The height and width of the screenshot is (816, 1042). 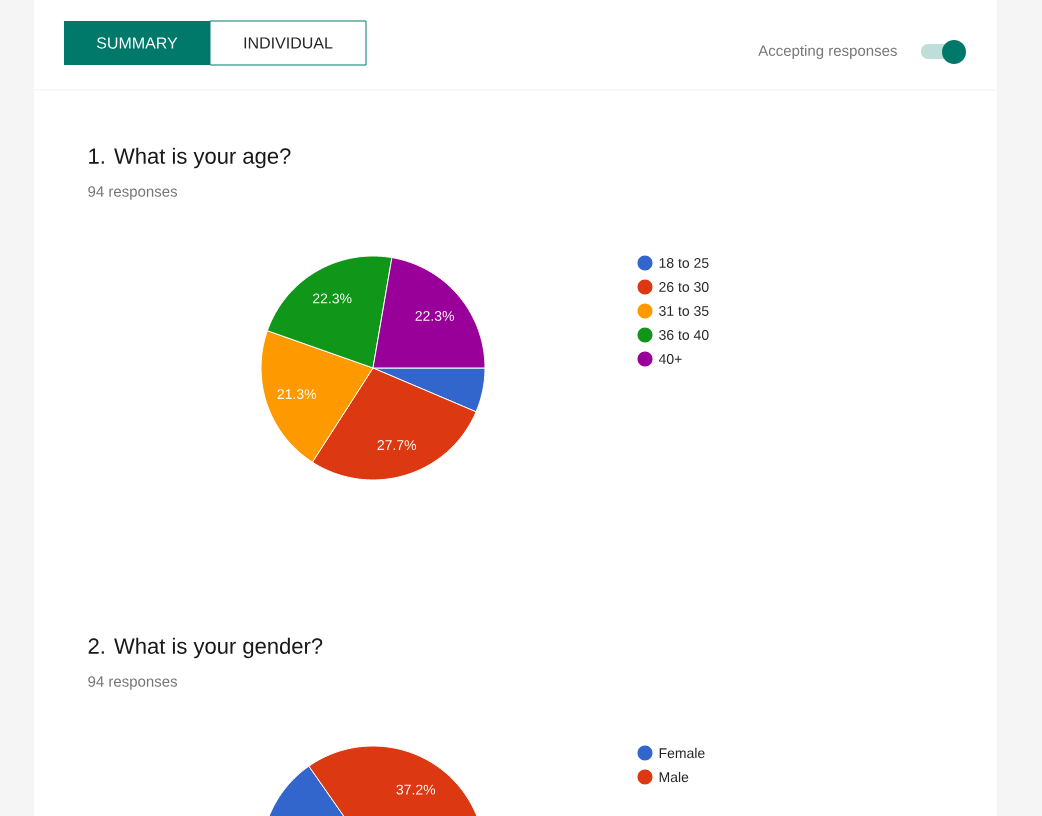 I want to click on text: INDIVIDUAL, so click(x=288, y=43).